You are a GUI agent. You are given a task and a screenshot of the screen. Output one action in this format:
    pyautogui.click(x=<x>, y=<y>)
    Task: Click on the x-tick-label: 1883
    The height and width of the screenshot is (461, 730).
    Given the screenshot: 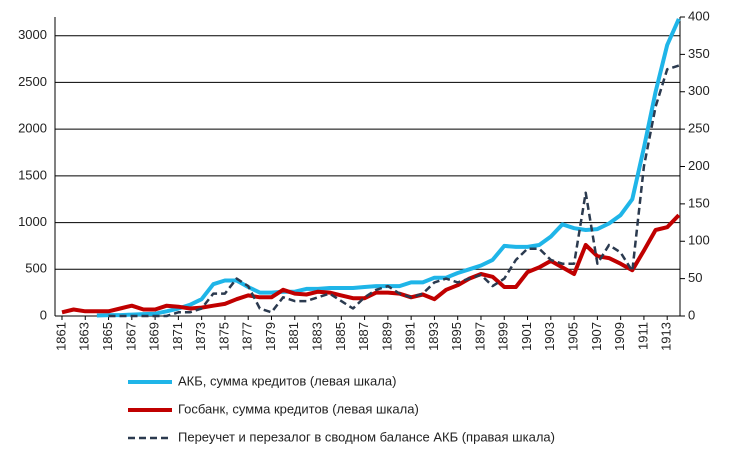 What is the action you would take?
    pyautogui.click(x=316, y=336)
    